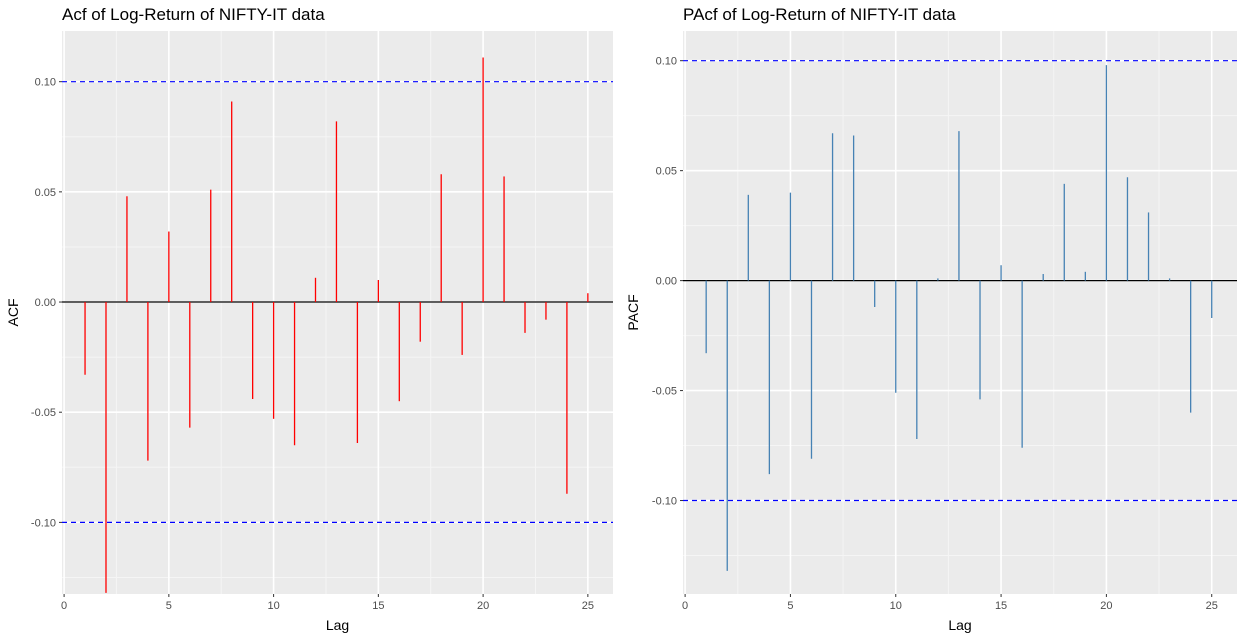  What do you see at coordinates (664, 502) in the screenshot?
I see `pacf-y-tick-label: -0.10` at bounding box center [664, 502].